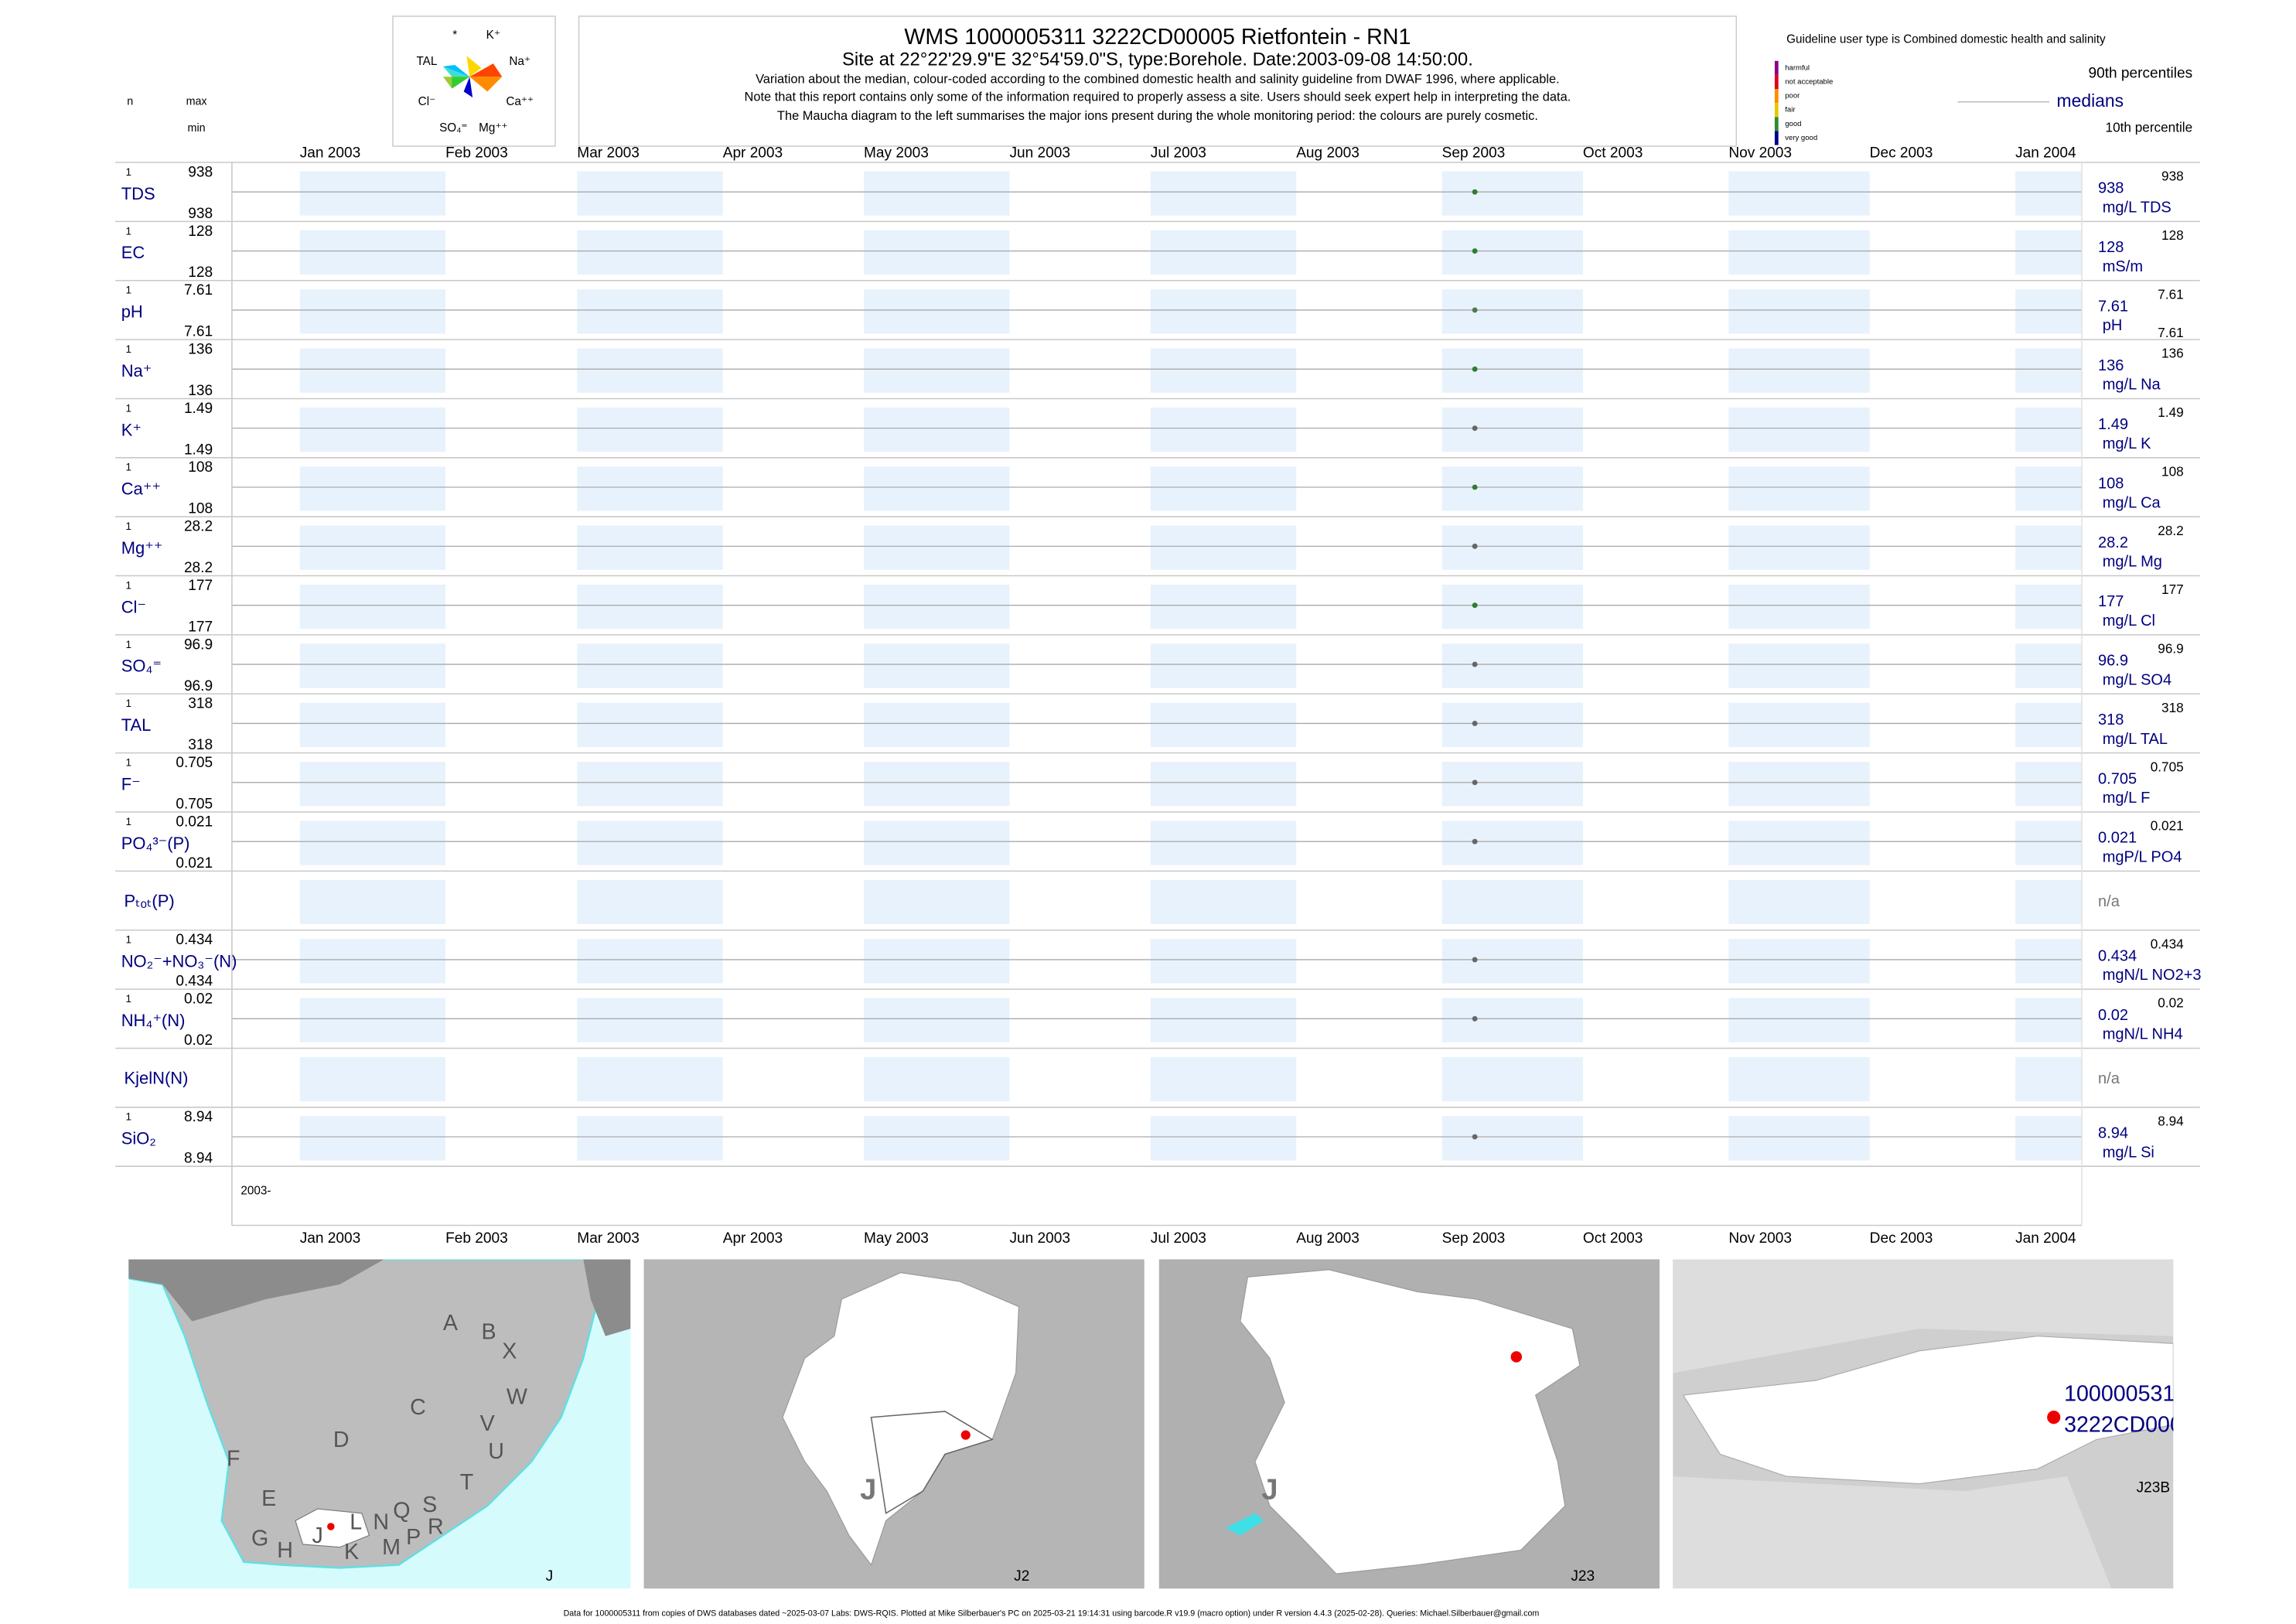 The height and width of the screenshot is (1624, 2296). What do you see at coordinates (138, 193) in the screenshot?
I see `parameter-label: TDS` at bounding box center [138, 193].